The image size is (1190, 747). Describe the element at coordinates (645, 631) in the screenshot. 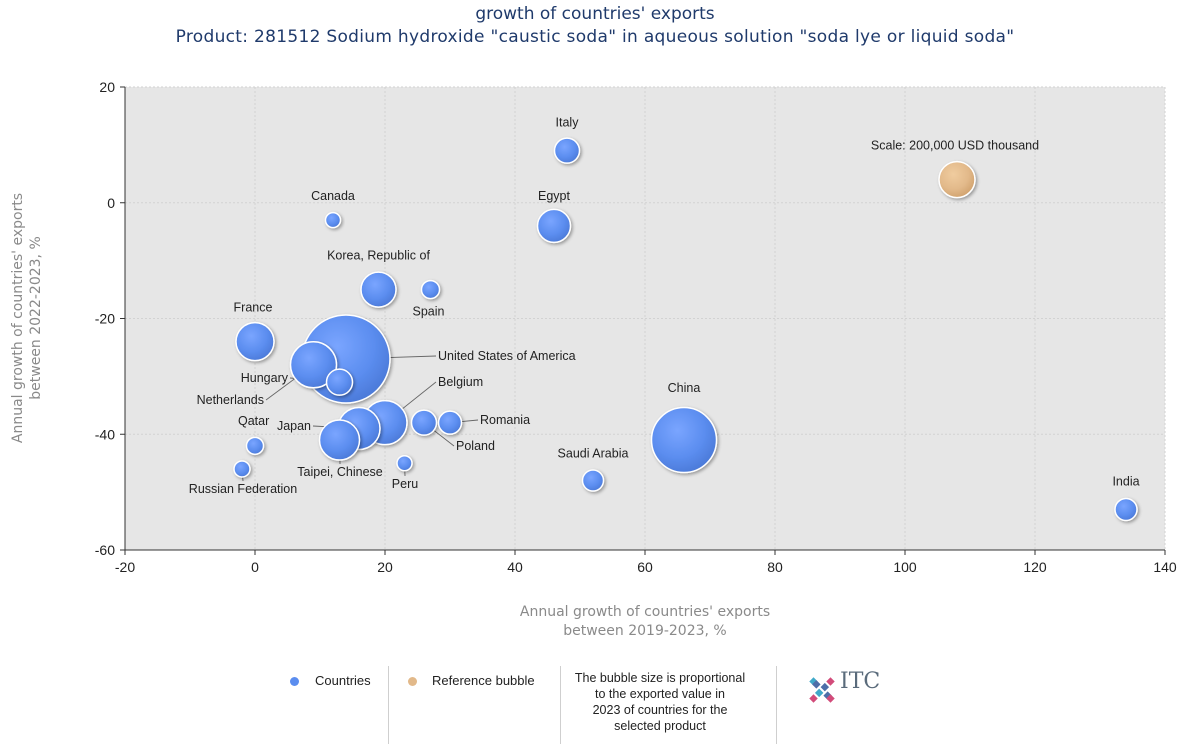

I see `x-axis-title-line2: between 2019-2023, %` at that location.